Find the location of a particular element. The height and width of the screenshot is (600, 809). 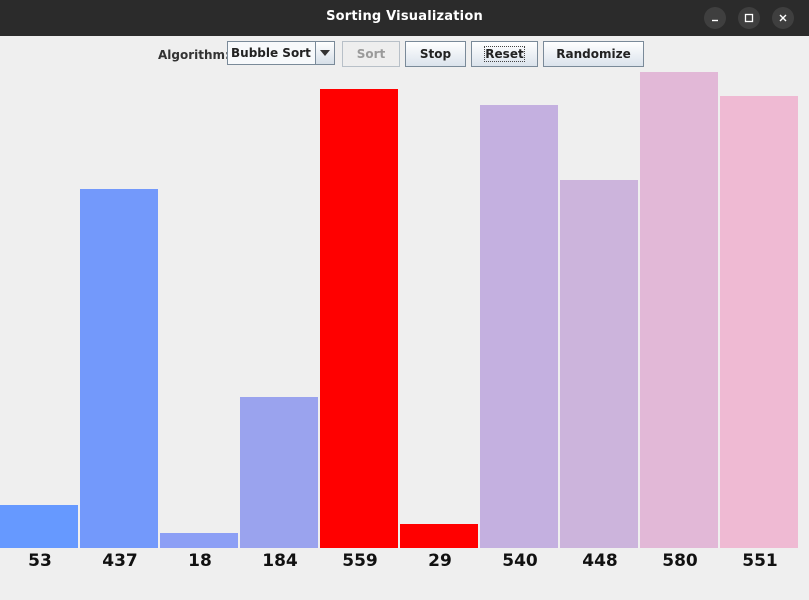

algorithm-selected-value: Bubble Sort is located at coordinates (271, 53).